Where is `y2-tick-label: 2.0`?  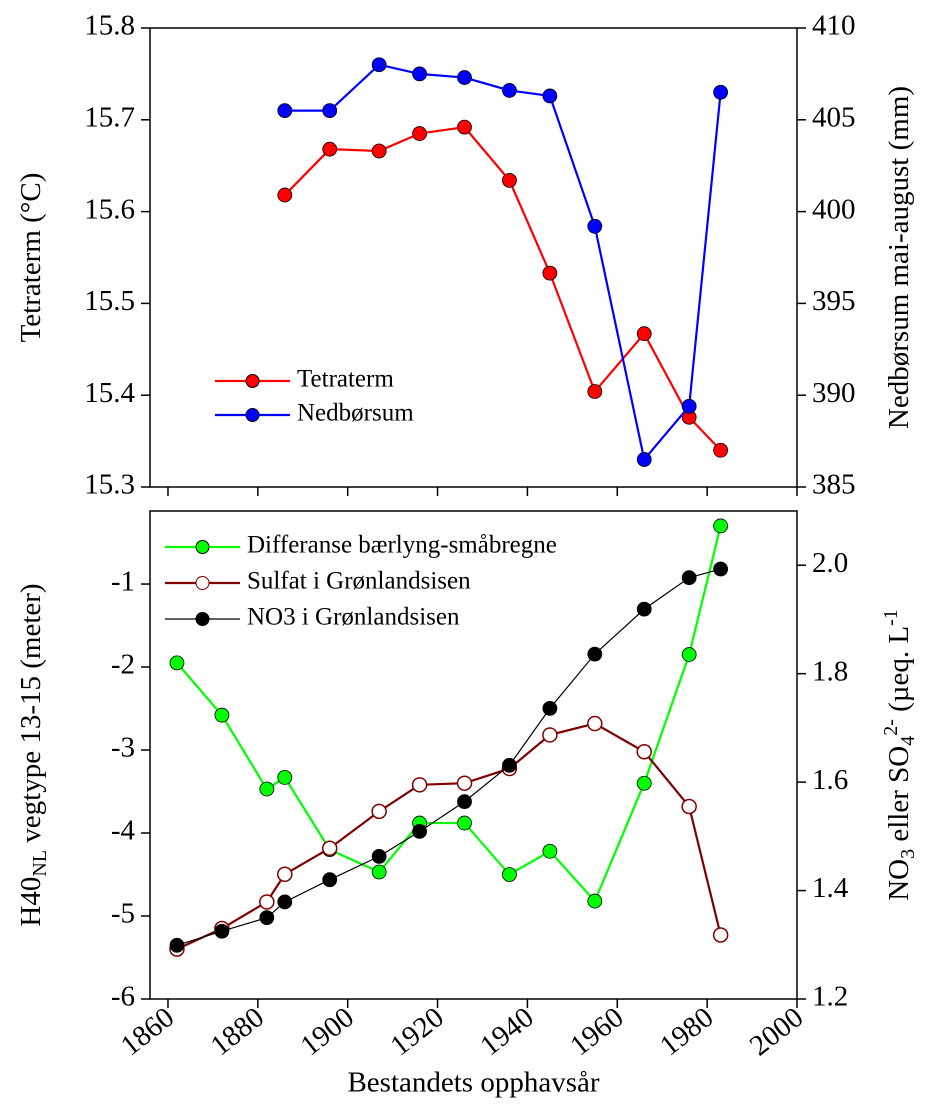
y2-tick-label: 2.0 is located at coordinates (830, 563).